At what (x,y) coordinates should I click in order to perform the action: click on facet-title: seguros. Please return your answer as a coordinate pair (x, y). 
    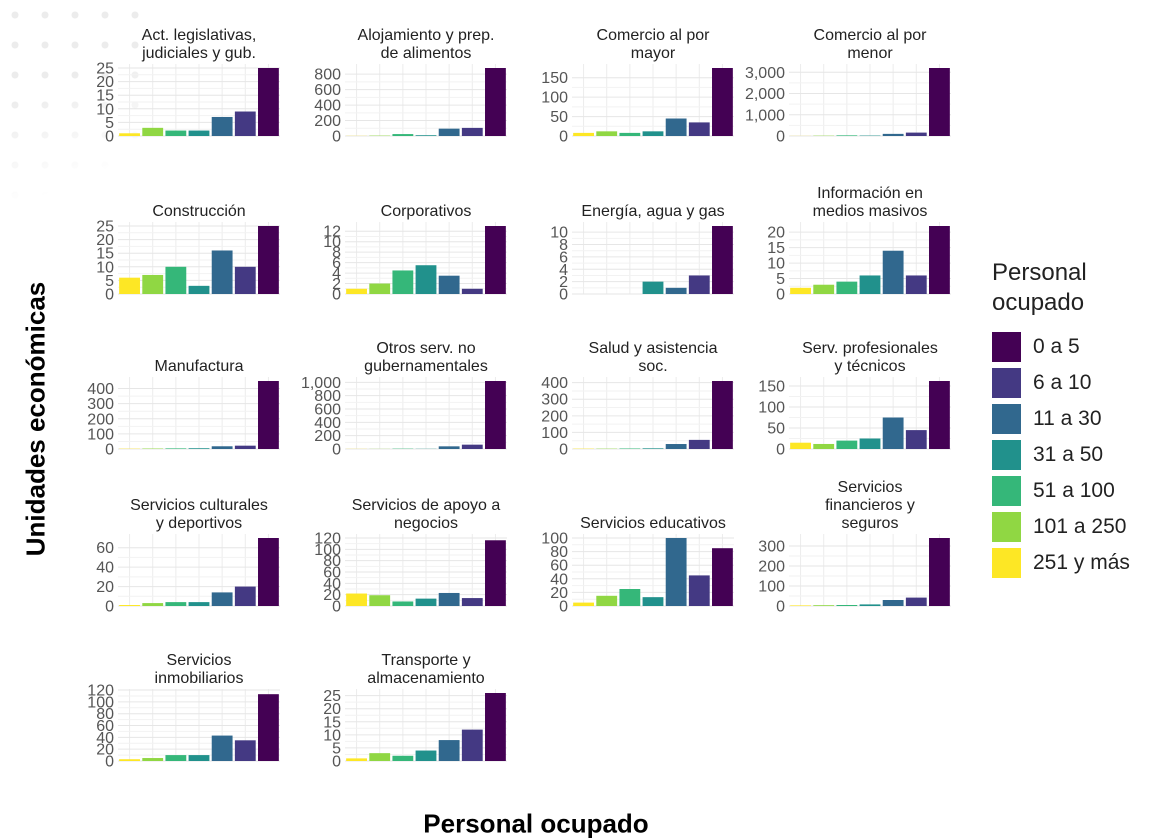
    Looking at the image, I should click on (870, 523).